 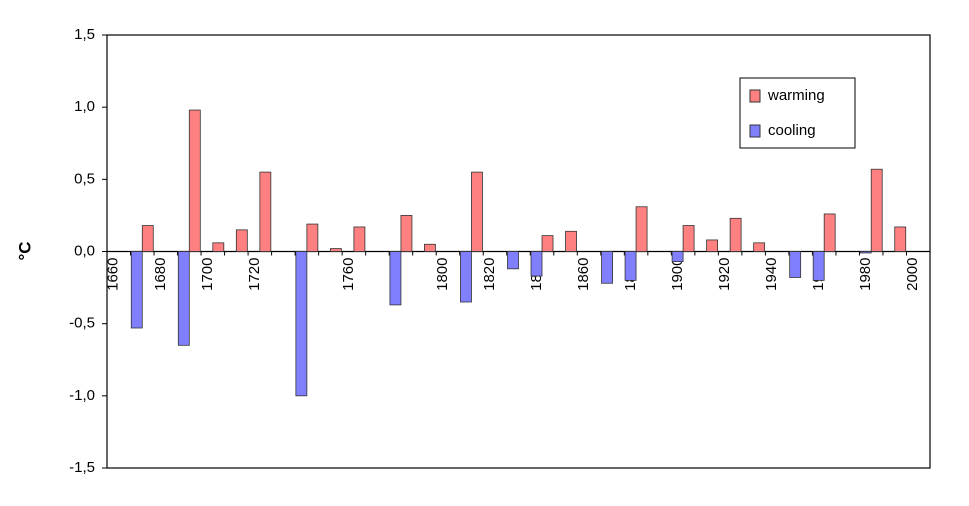 I want to click on y-tick-label: 0,0, so click(x=84, y=250).